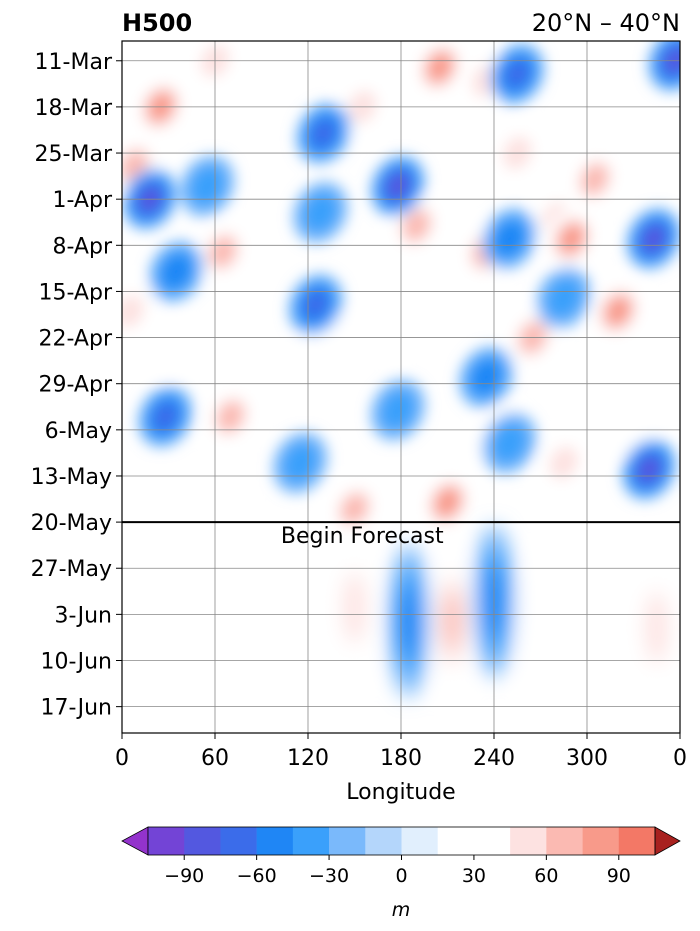 The image size is (700, 931). What do you see at coordinates (546, 876) in the screenshot?
I see `colorbar-tick-label: 60` at bounding box center [546, 876].